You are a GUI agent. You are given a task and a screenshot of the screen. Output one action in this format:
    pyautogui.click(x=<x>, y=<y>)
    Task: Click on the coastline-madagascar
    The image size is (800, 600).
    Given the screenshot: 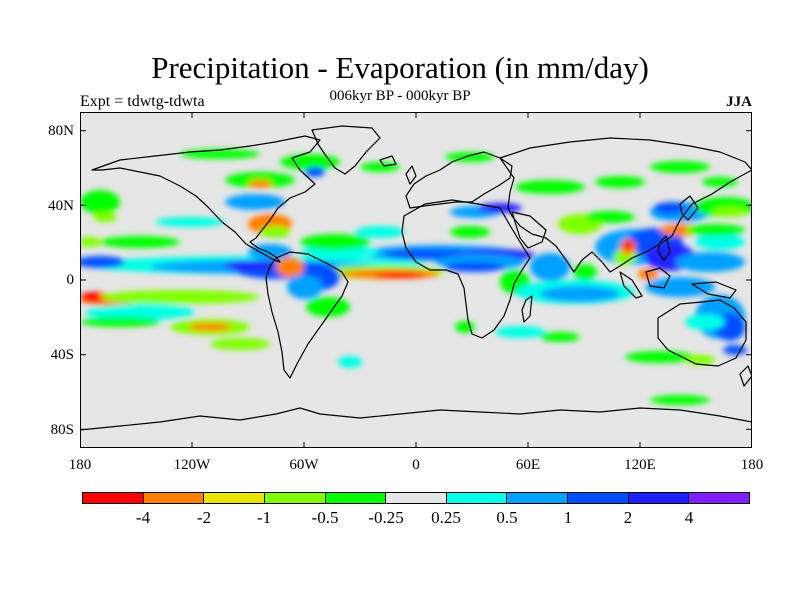 What is the action you would take?
    pyautogui.click(x=527, y=309)
    